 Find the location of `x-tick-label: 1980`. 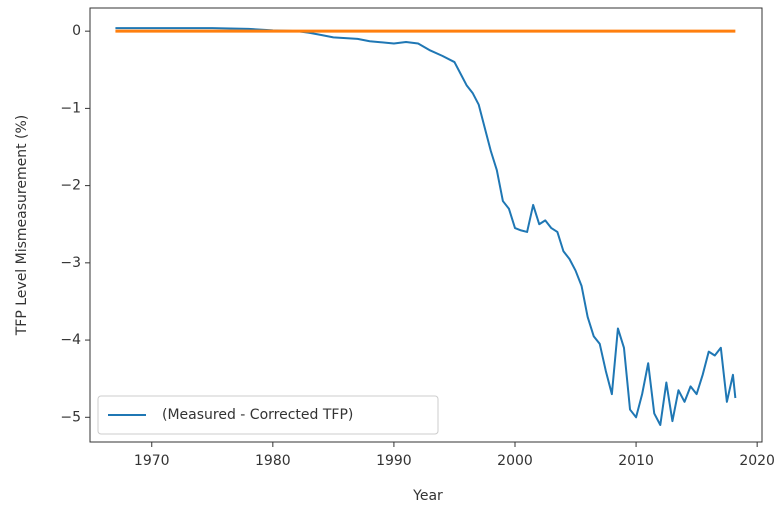

x-tick-label: 1980 is located at coordinates (273, 461).